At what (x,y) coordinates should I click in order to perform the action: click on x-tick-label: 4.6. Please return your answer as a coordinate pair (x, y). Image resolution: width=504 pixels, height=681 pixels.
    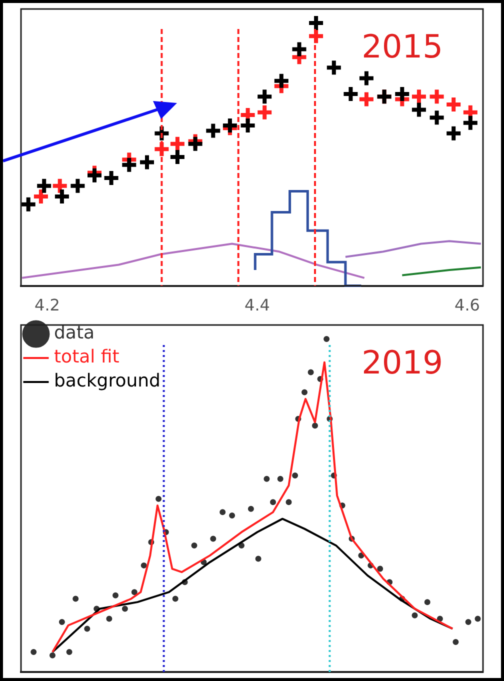
    Looking at the image, I should click on (467, 305).